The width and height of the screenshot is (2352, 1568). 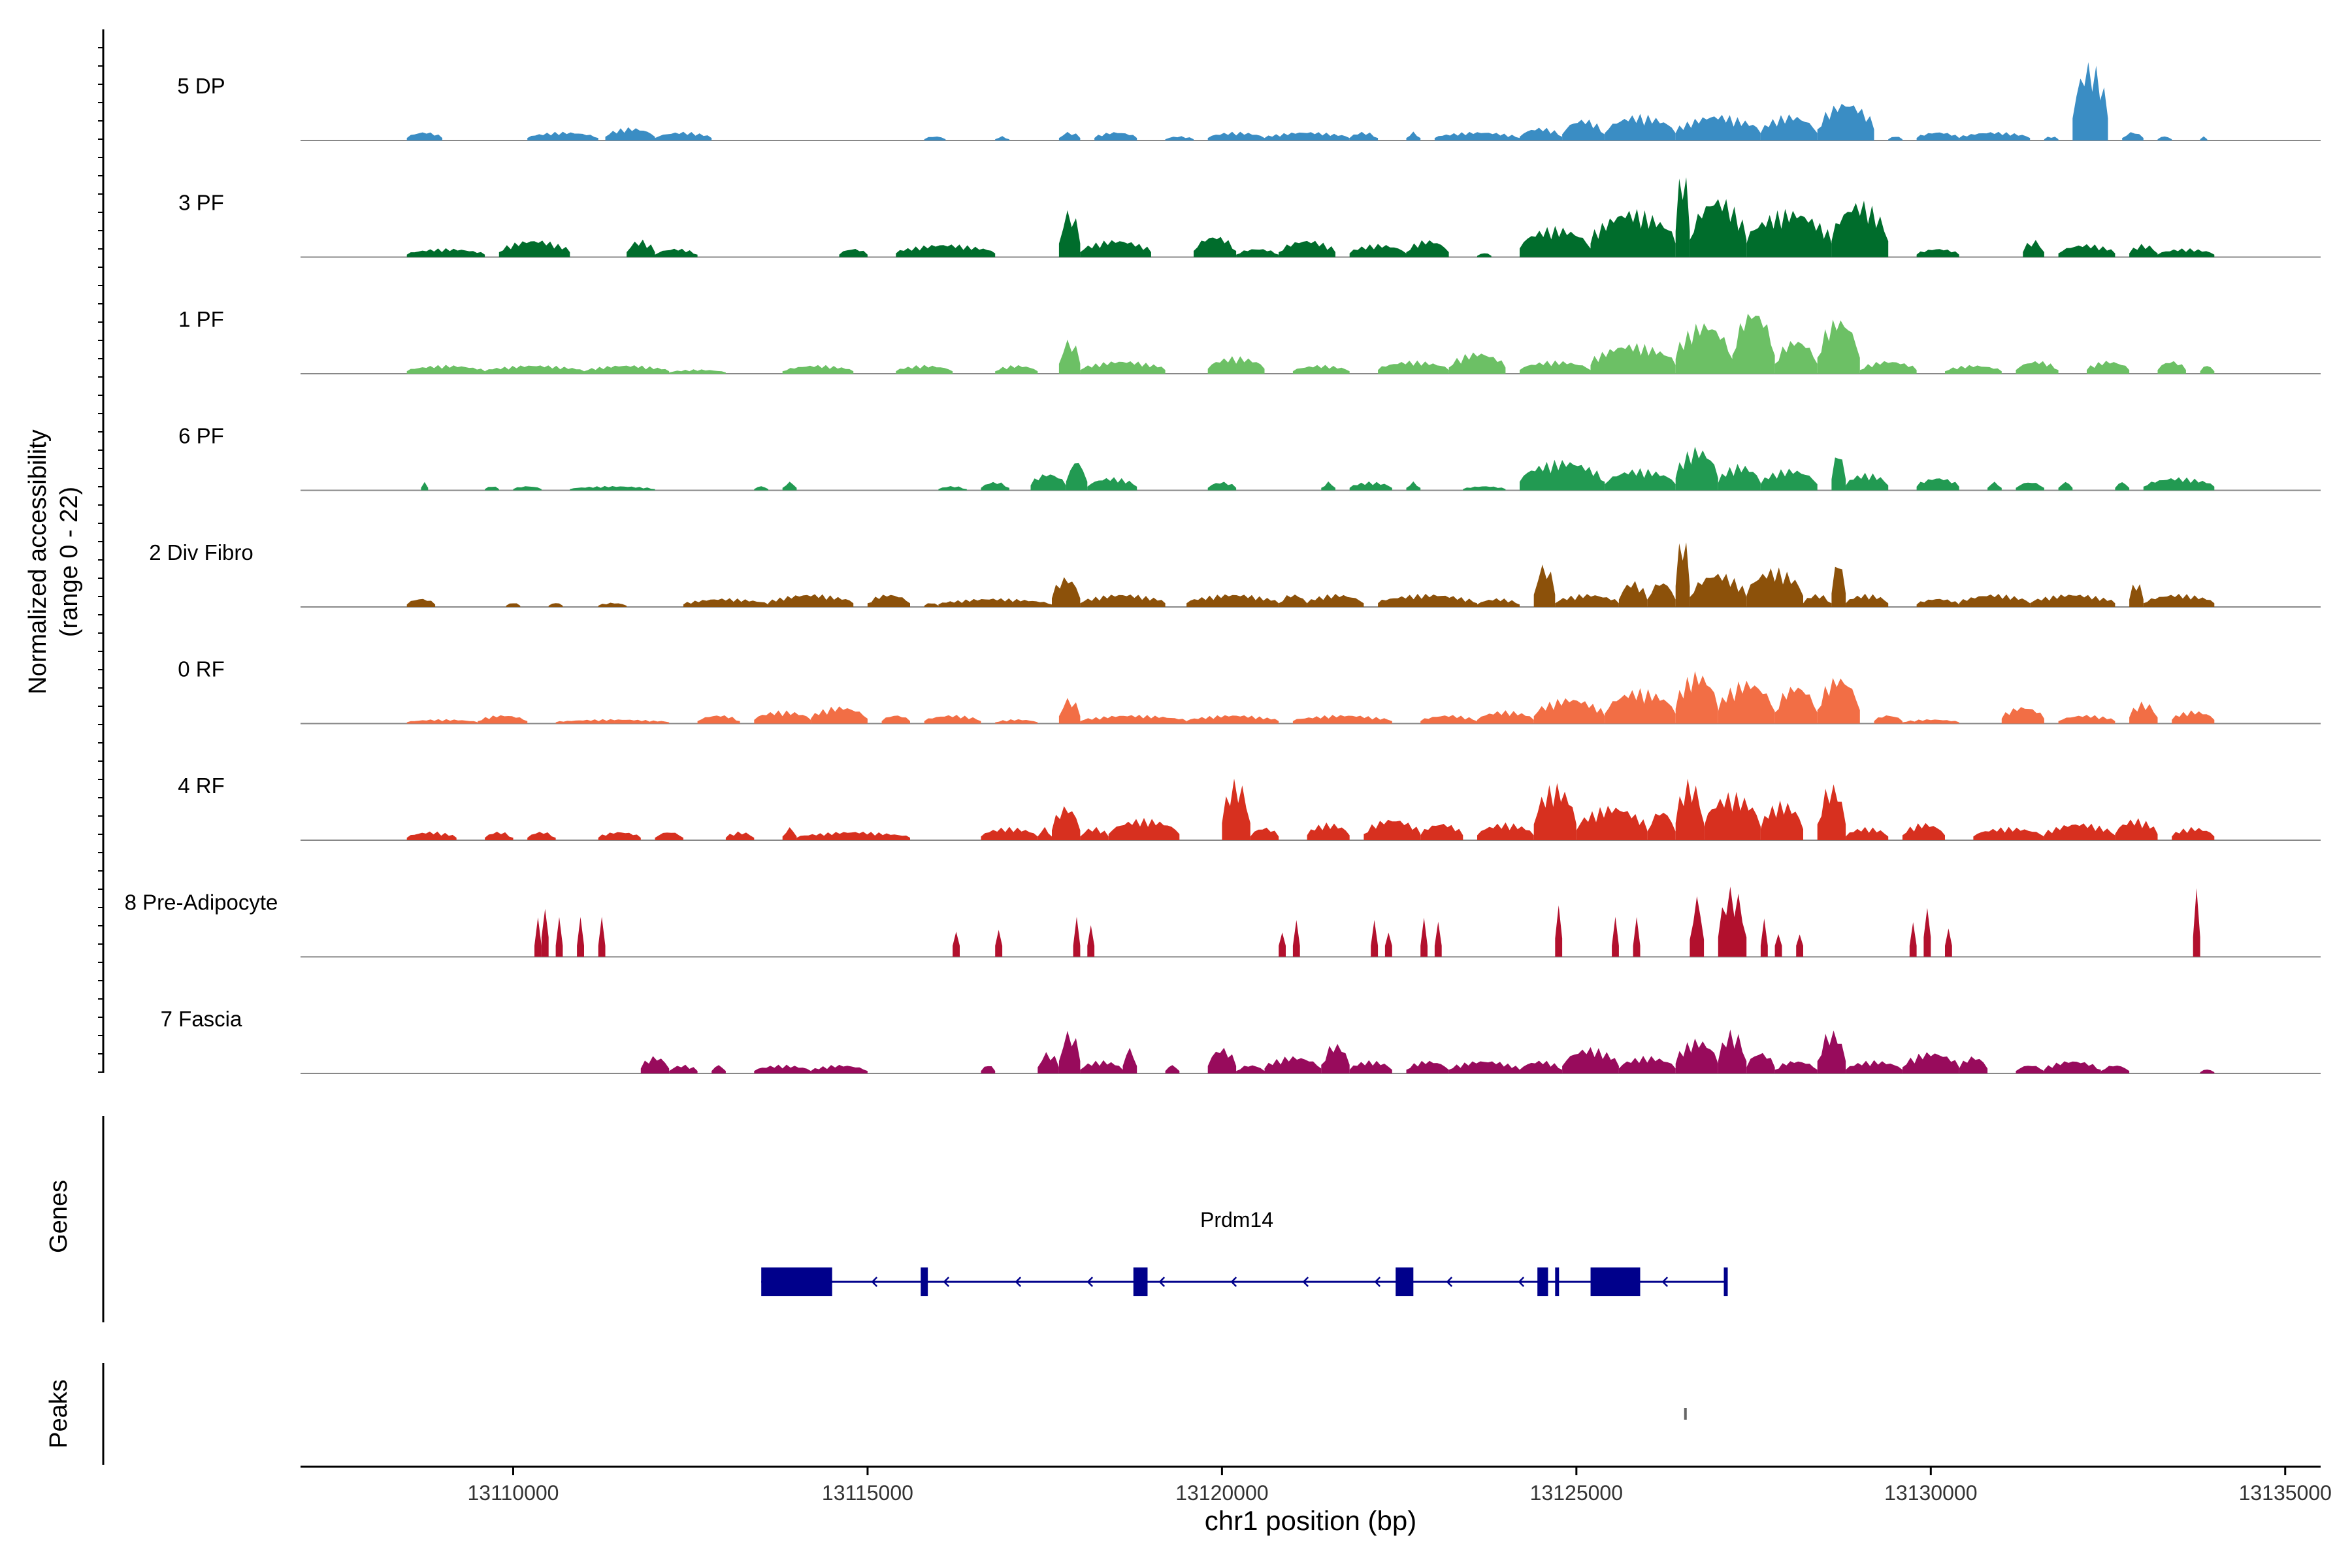 What do you see at coordinates (1249, 217) in the screenshot?
I see `track-3-pf: 3 PF` at bounding box center [1249, 217].